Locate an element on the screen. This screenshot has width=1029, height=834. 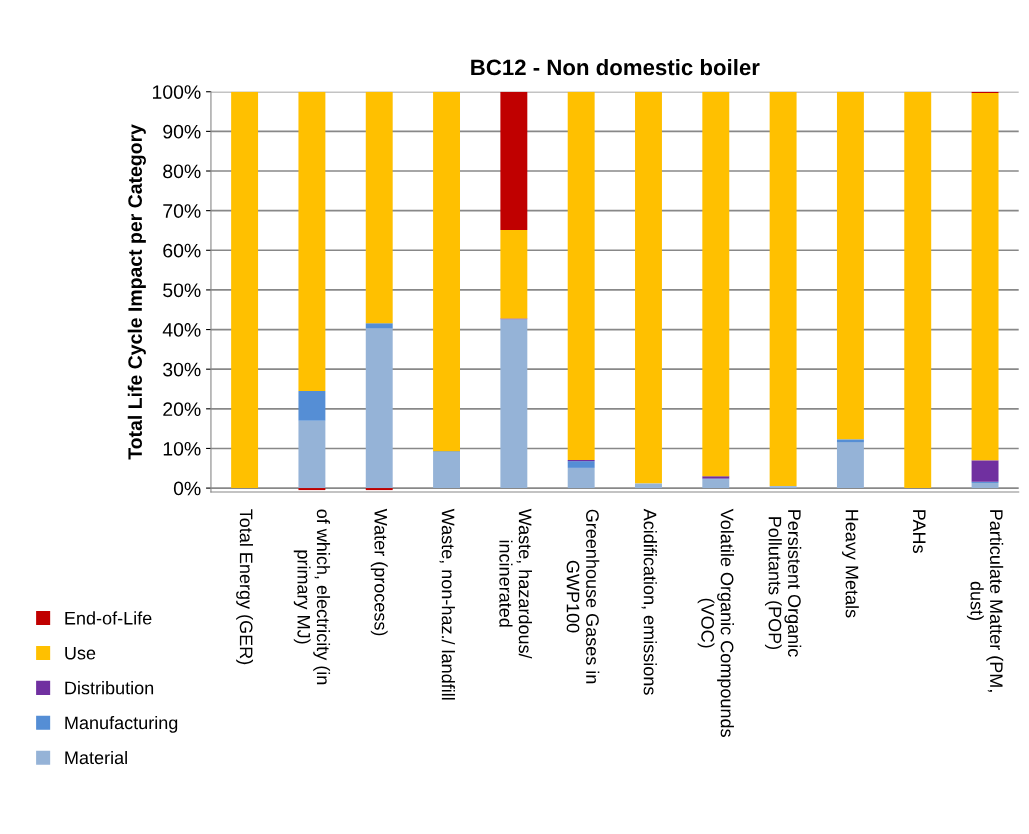
y-tick-label: 0% is located at coordinates (187, 488).